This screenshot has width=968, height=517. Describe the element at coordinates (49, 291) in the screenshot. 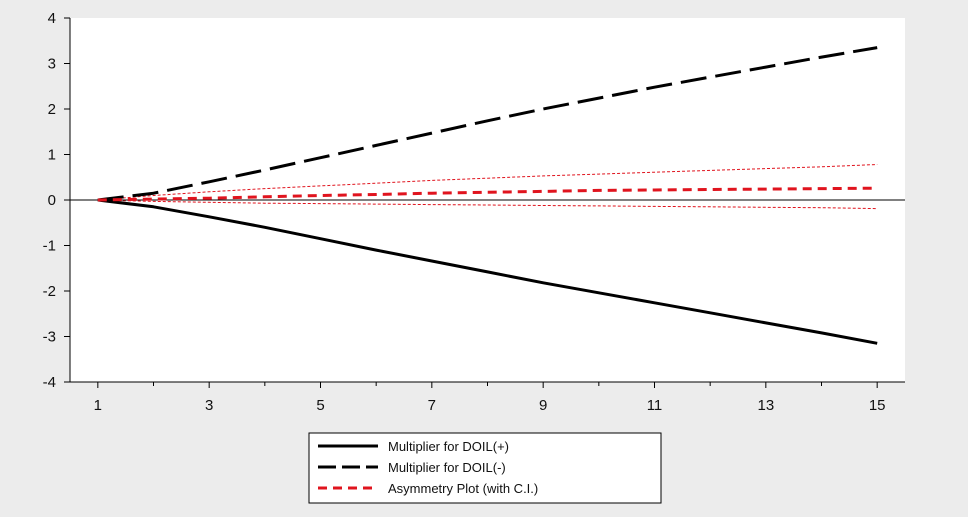

I see `y-tick-label: -2` at that location.